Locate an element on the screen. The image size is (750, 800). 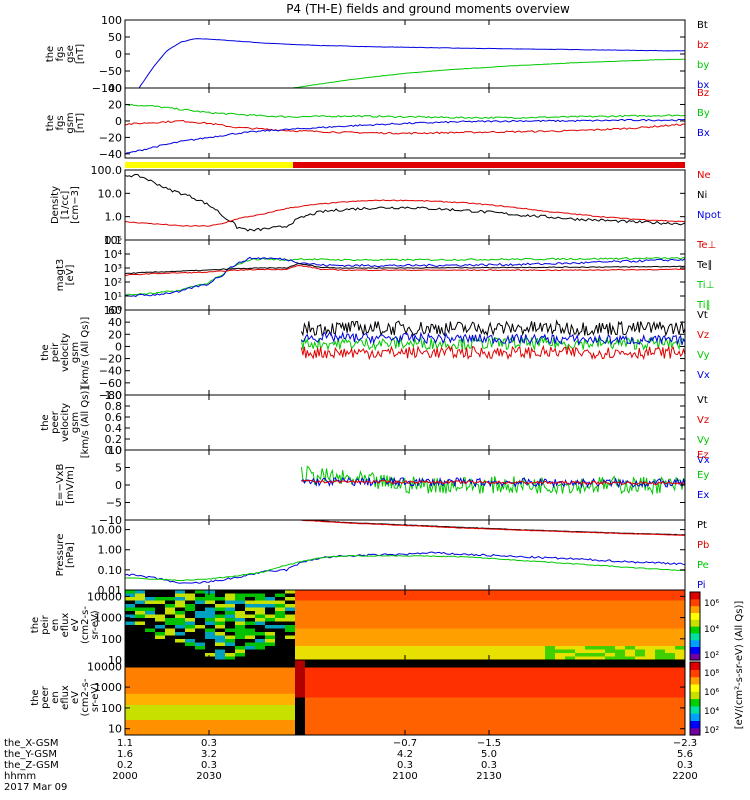
colorbar-electron-tick-label: 10⁶ is located at coordinates (711, 693).